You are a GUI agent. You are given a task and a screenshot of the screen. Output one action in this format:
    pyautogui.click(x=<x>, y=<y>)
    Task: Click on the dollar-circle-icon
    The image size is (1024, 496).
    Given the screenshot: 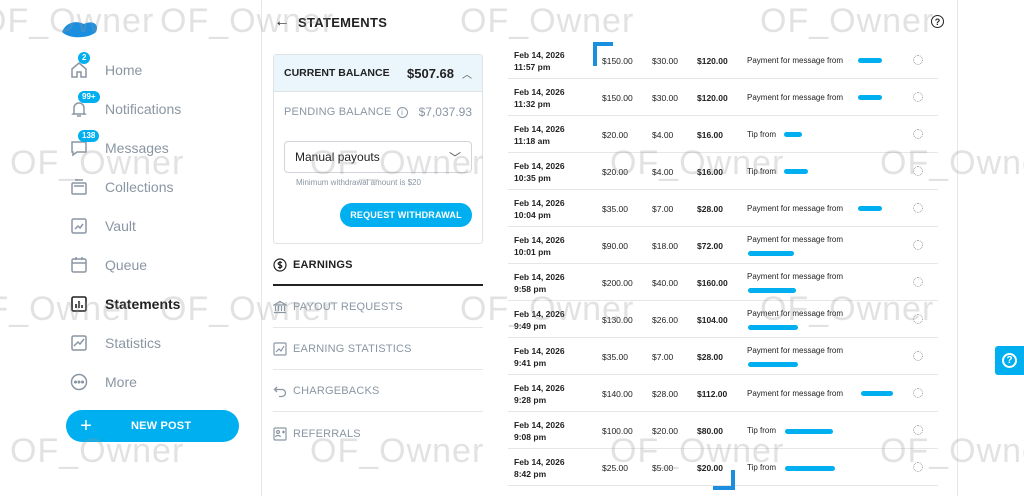 What is the action you would take?
    pyautogui.click(x=280, y=264)
    